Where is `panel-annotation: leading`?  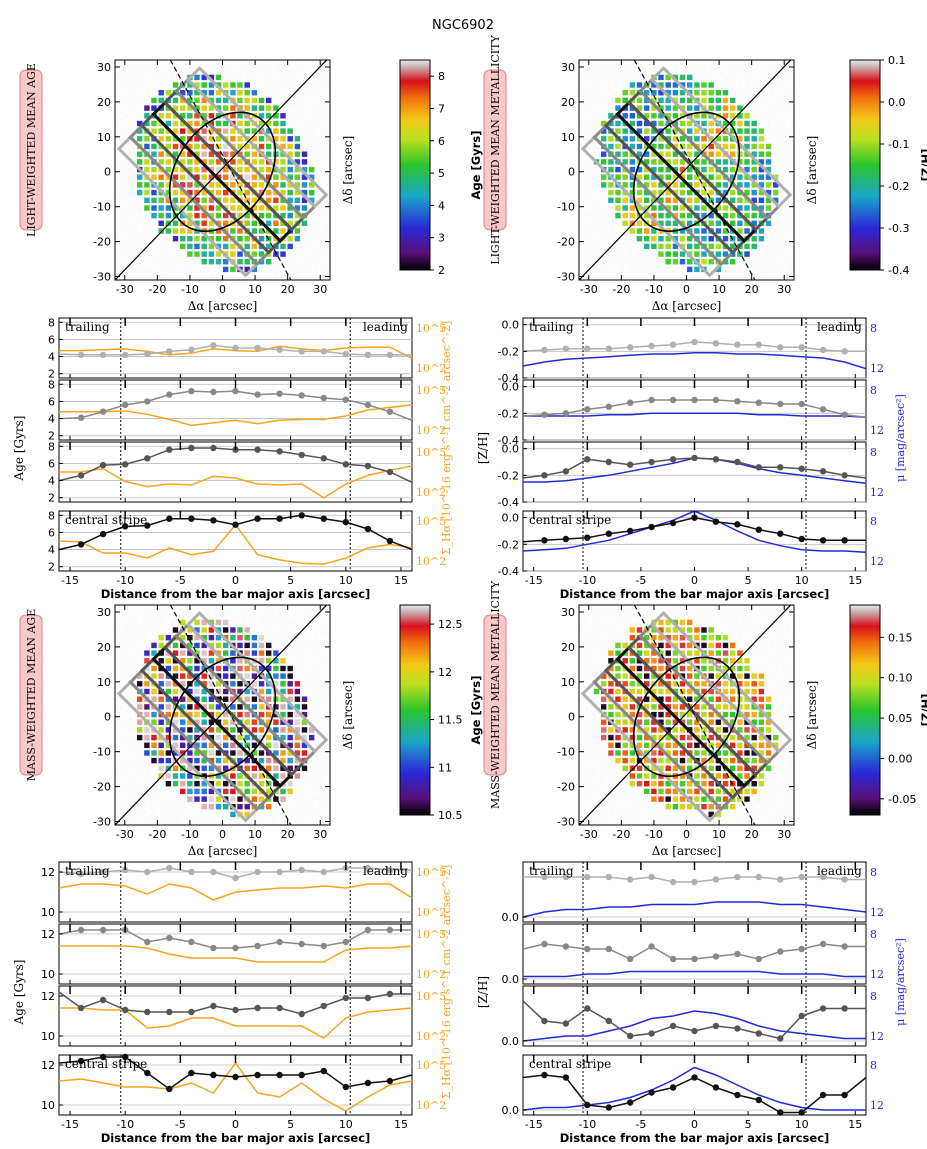 panel-annotation: leading is located at coordinates (839, 327).